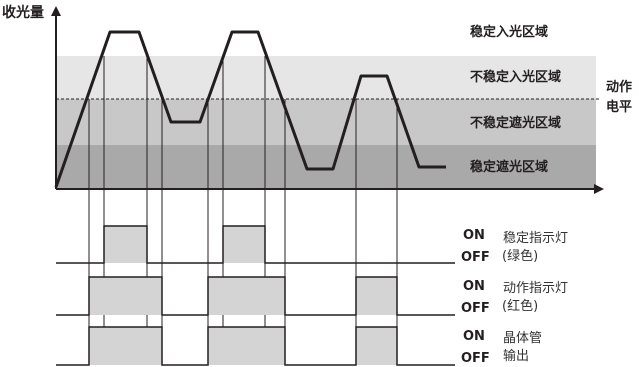 This screenshot has height=367, width=639. Describe the element at coordinates (536, 238) in the screenshot. I see `stable-indicator-name: 稳定指示灯` at that location.